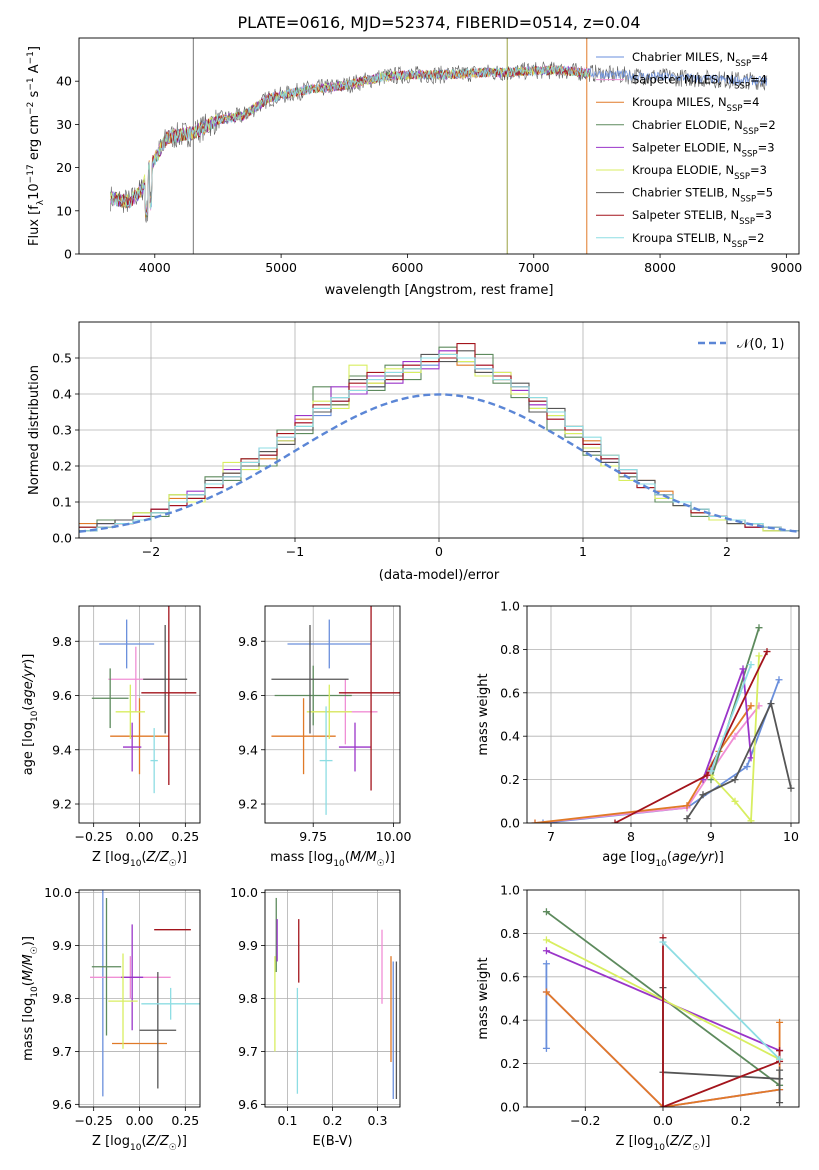 Image resolution: width=819 pixels, height=1170 pixels. I want to click on x-tick-label: 9.75, so click(313, 836).